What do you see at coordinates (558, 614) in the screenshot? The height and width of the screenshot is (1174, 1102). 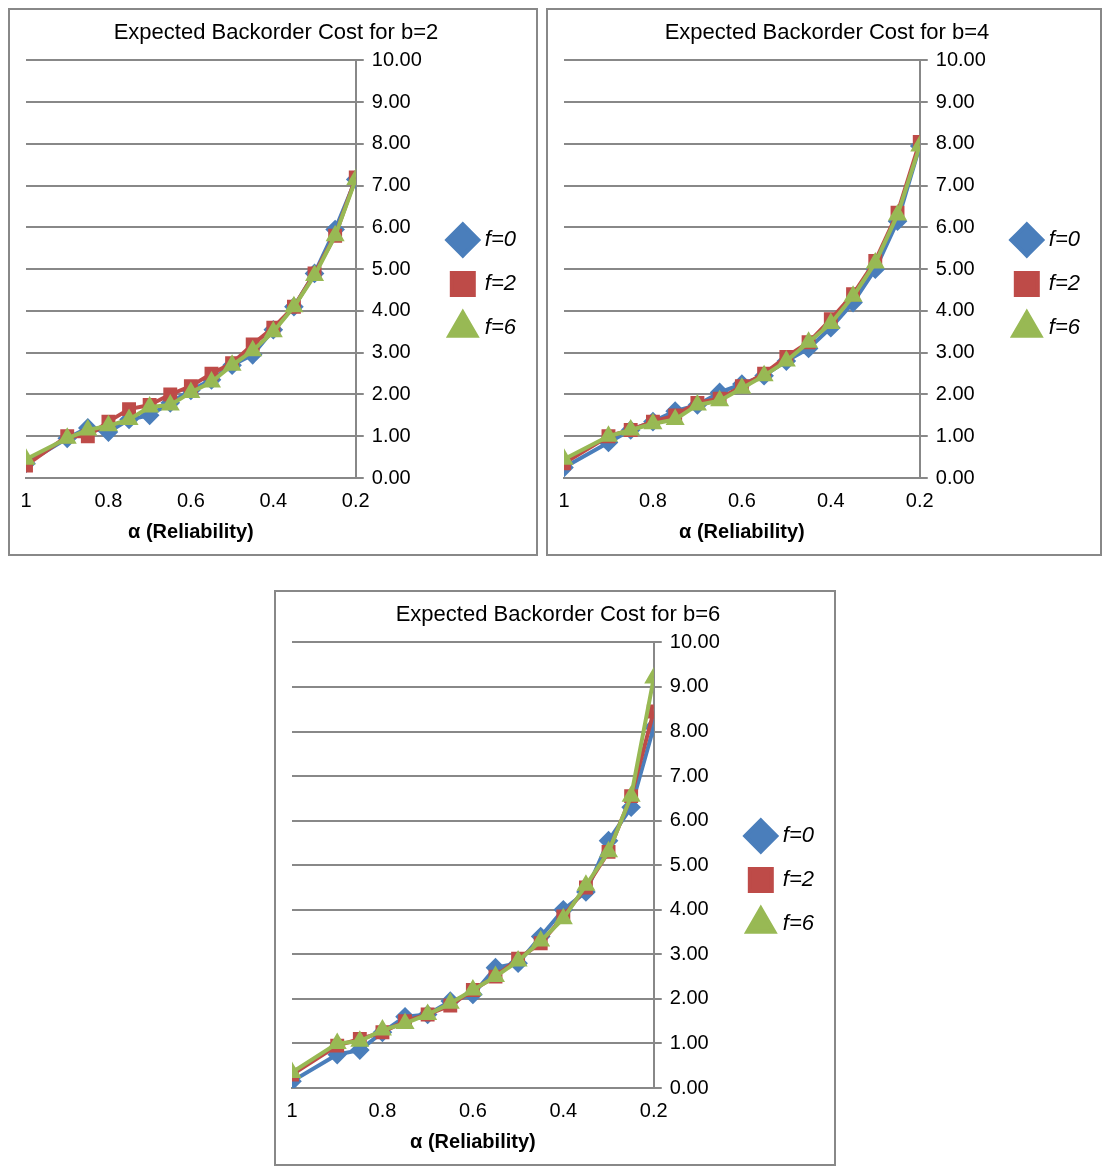 I see `chart-title: Expected Backorder Cost for b=6` at bounding box center [558, 614].